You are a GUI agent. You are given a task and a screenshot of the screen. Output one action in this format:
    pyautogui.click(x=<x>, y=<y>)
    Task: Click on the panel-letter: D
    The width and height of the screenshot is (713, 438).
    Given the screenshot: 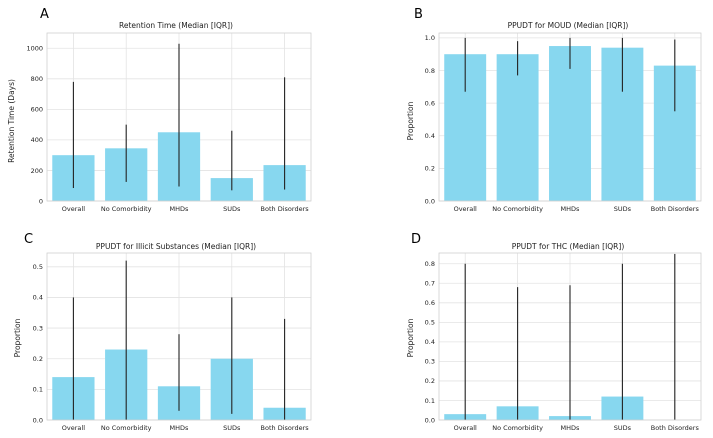 What is the action you would take?
    pyautogui.click(x=416, y=239)
    